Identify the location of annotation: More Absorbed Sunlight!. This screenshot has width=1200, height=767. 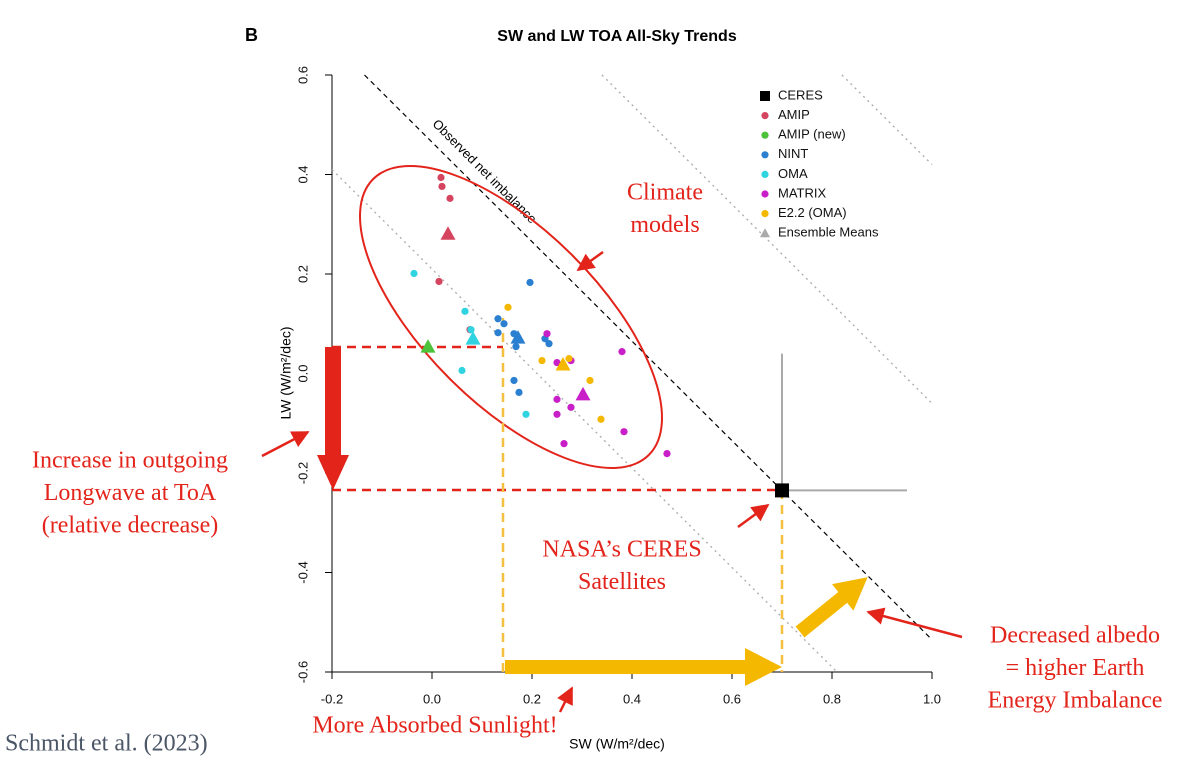
(434, 726).